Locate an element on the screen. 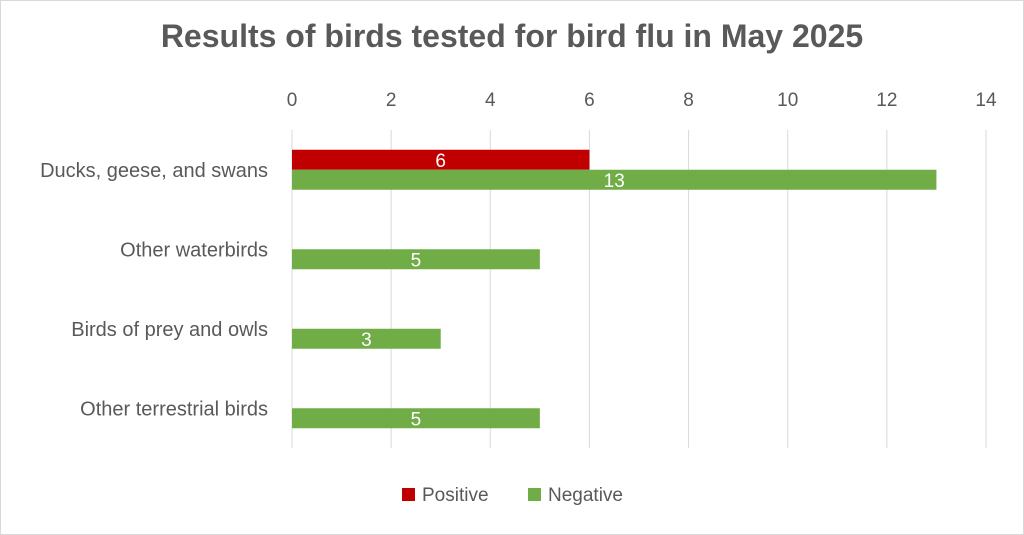 This screenshot has width=1024, height=535. legend-label: Negative is located at coordinates (585, 495).